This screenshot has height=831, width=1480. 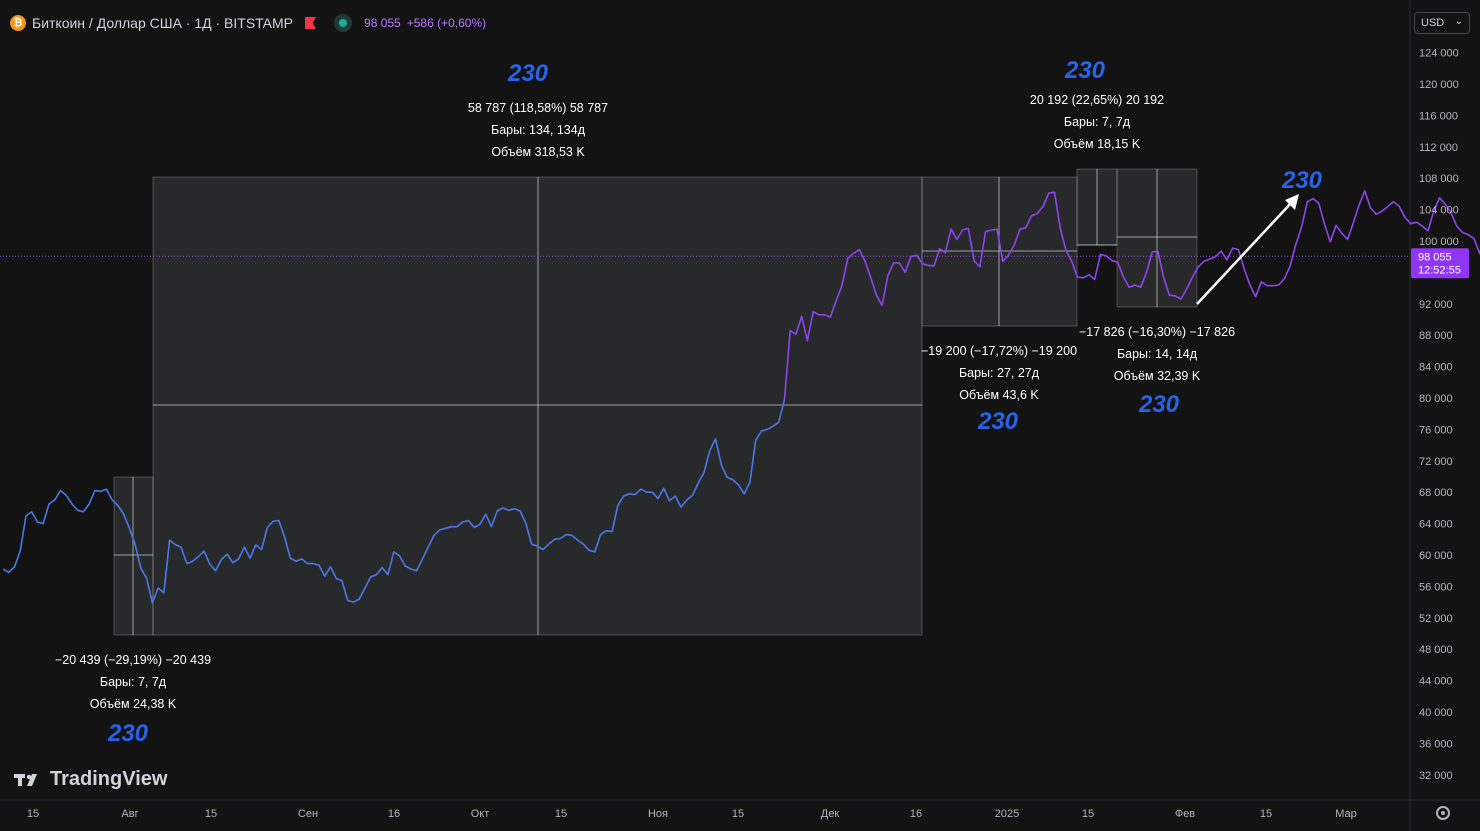 I want to click on measure-3-line-2: Бары: 27, 27д, so click(x=999, y=373).